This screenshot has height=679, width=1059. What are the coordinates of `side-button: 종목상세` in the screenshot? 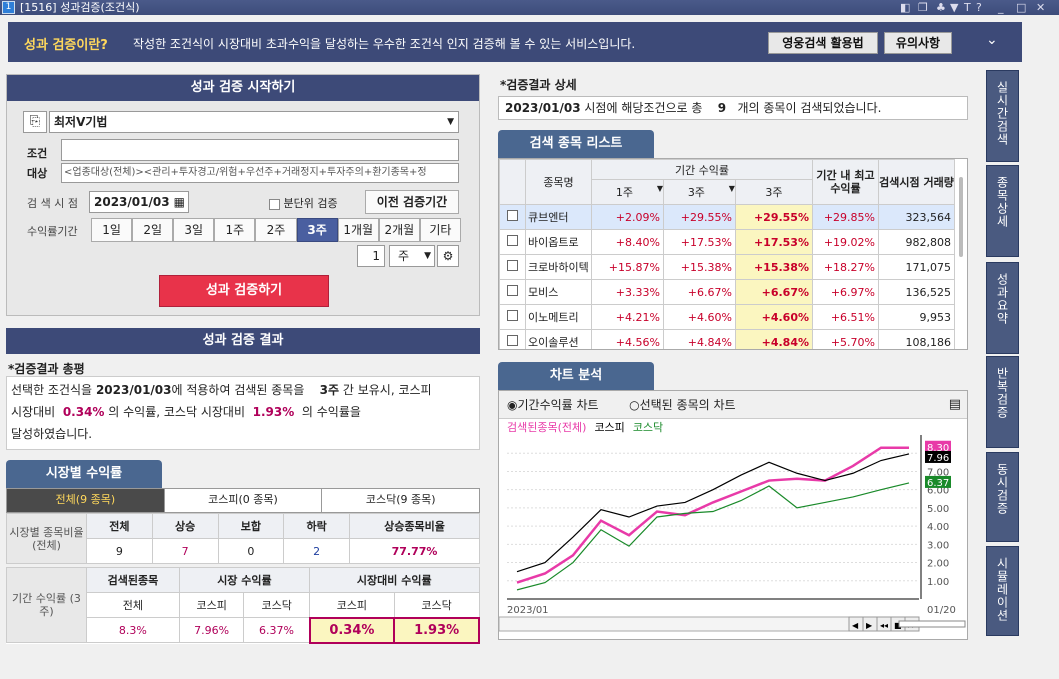 It's located at (1002, 211).